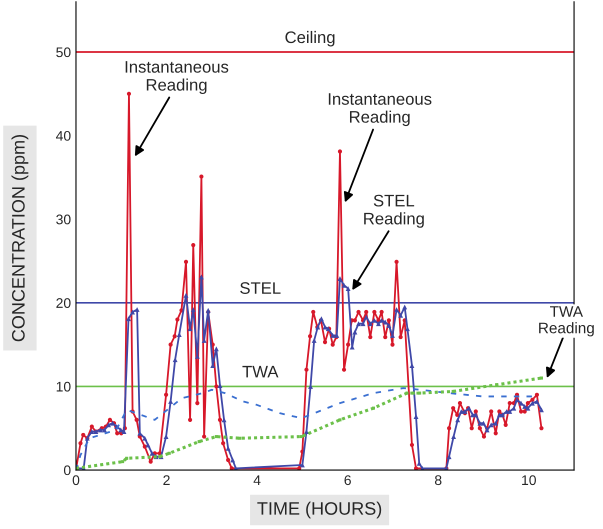 Image resolution: width=603 pixels, height=529 pixels. Describe the element at coordinates (63, 219) in the screenshot. I see `y-tick-label: 30` at that location.